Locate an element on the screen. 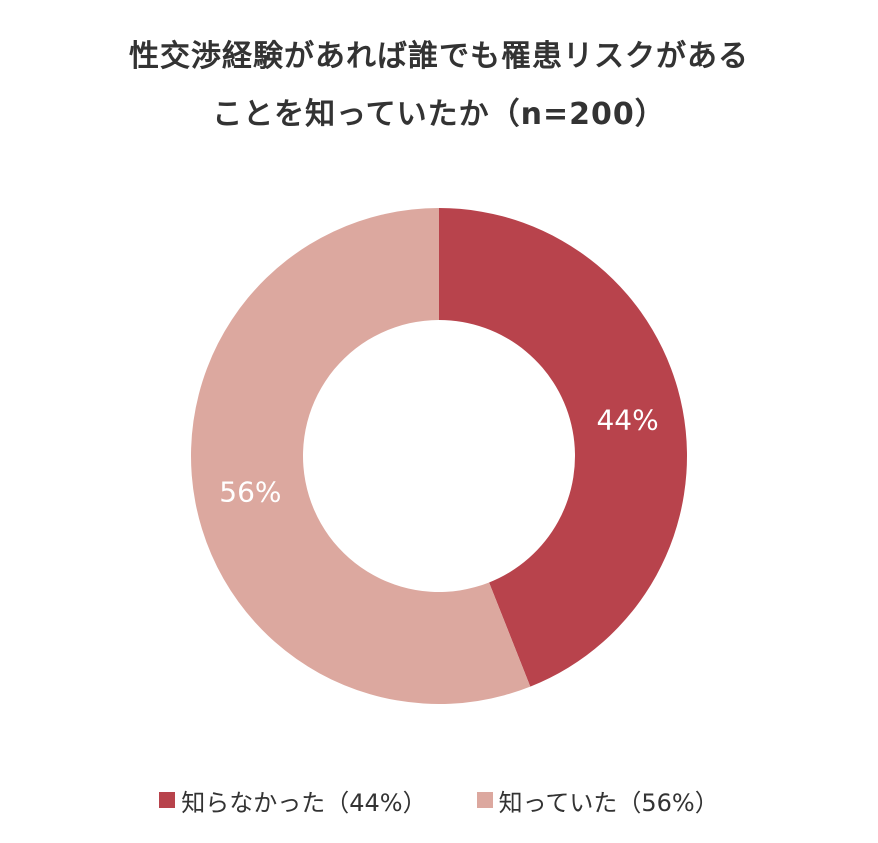  chart-title-line-2: ことを知っていたか（n=200） is located at coordinates (439, 114).